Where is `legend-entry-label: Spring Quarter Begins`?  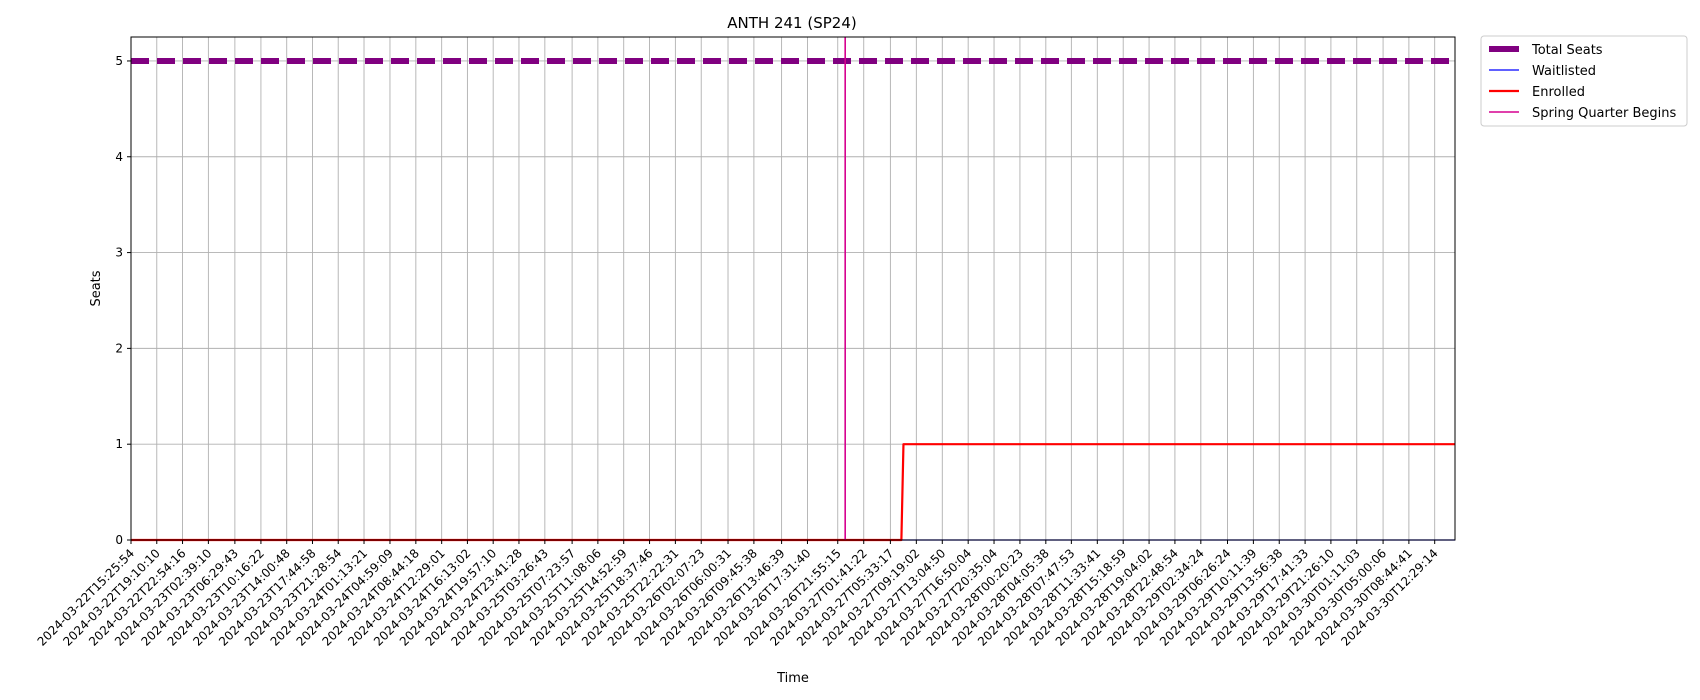
legend-entry-label: Spring Quarter Begins is located at coordinates (1604, 113).